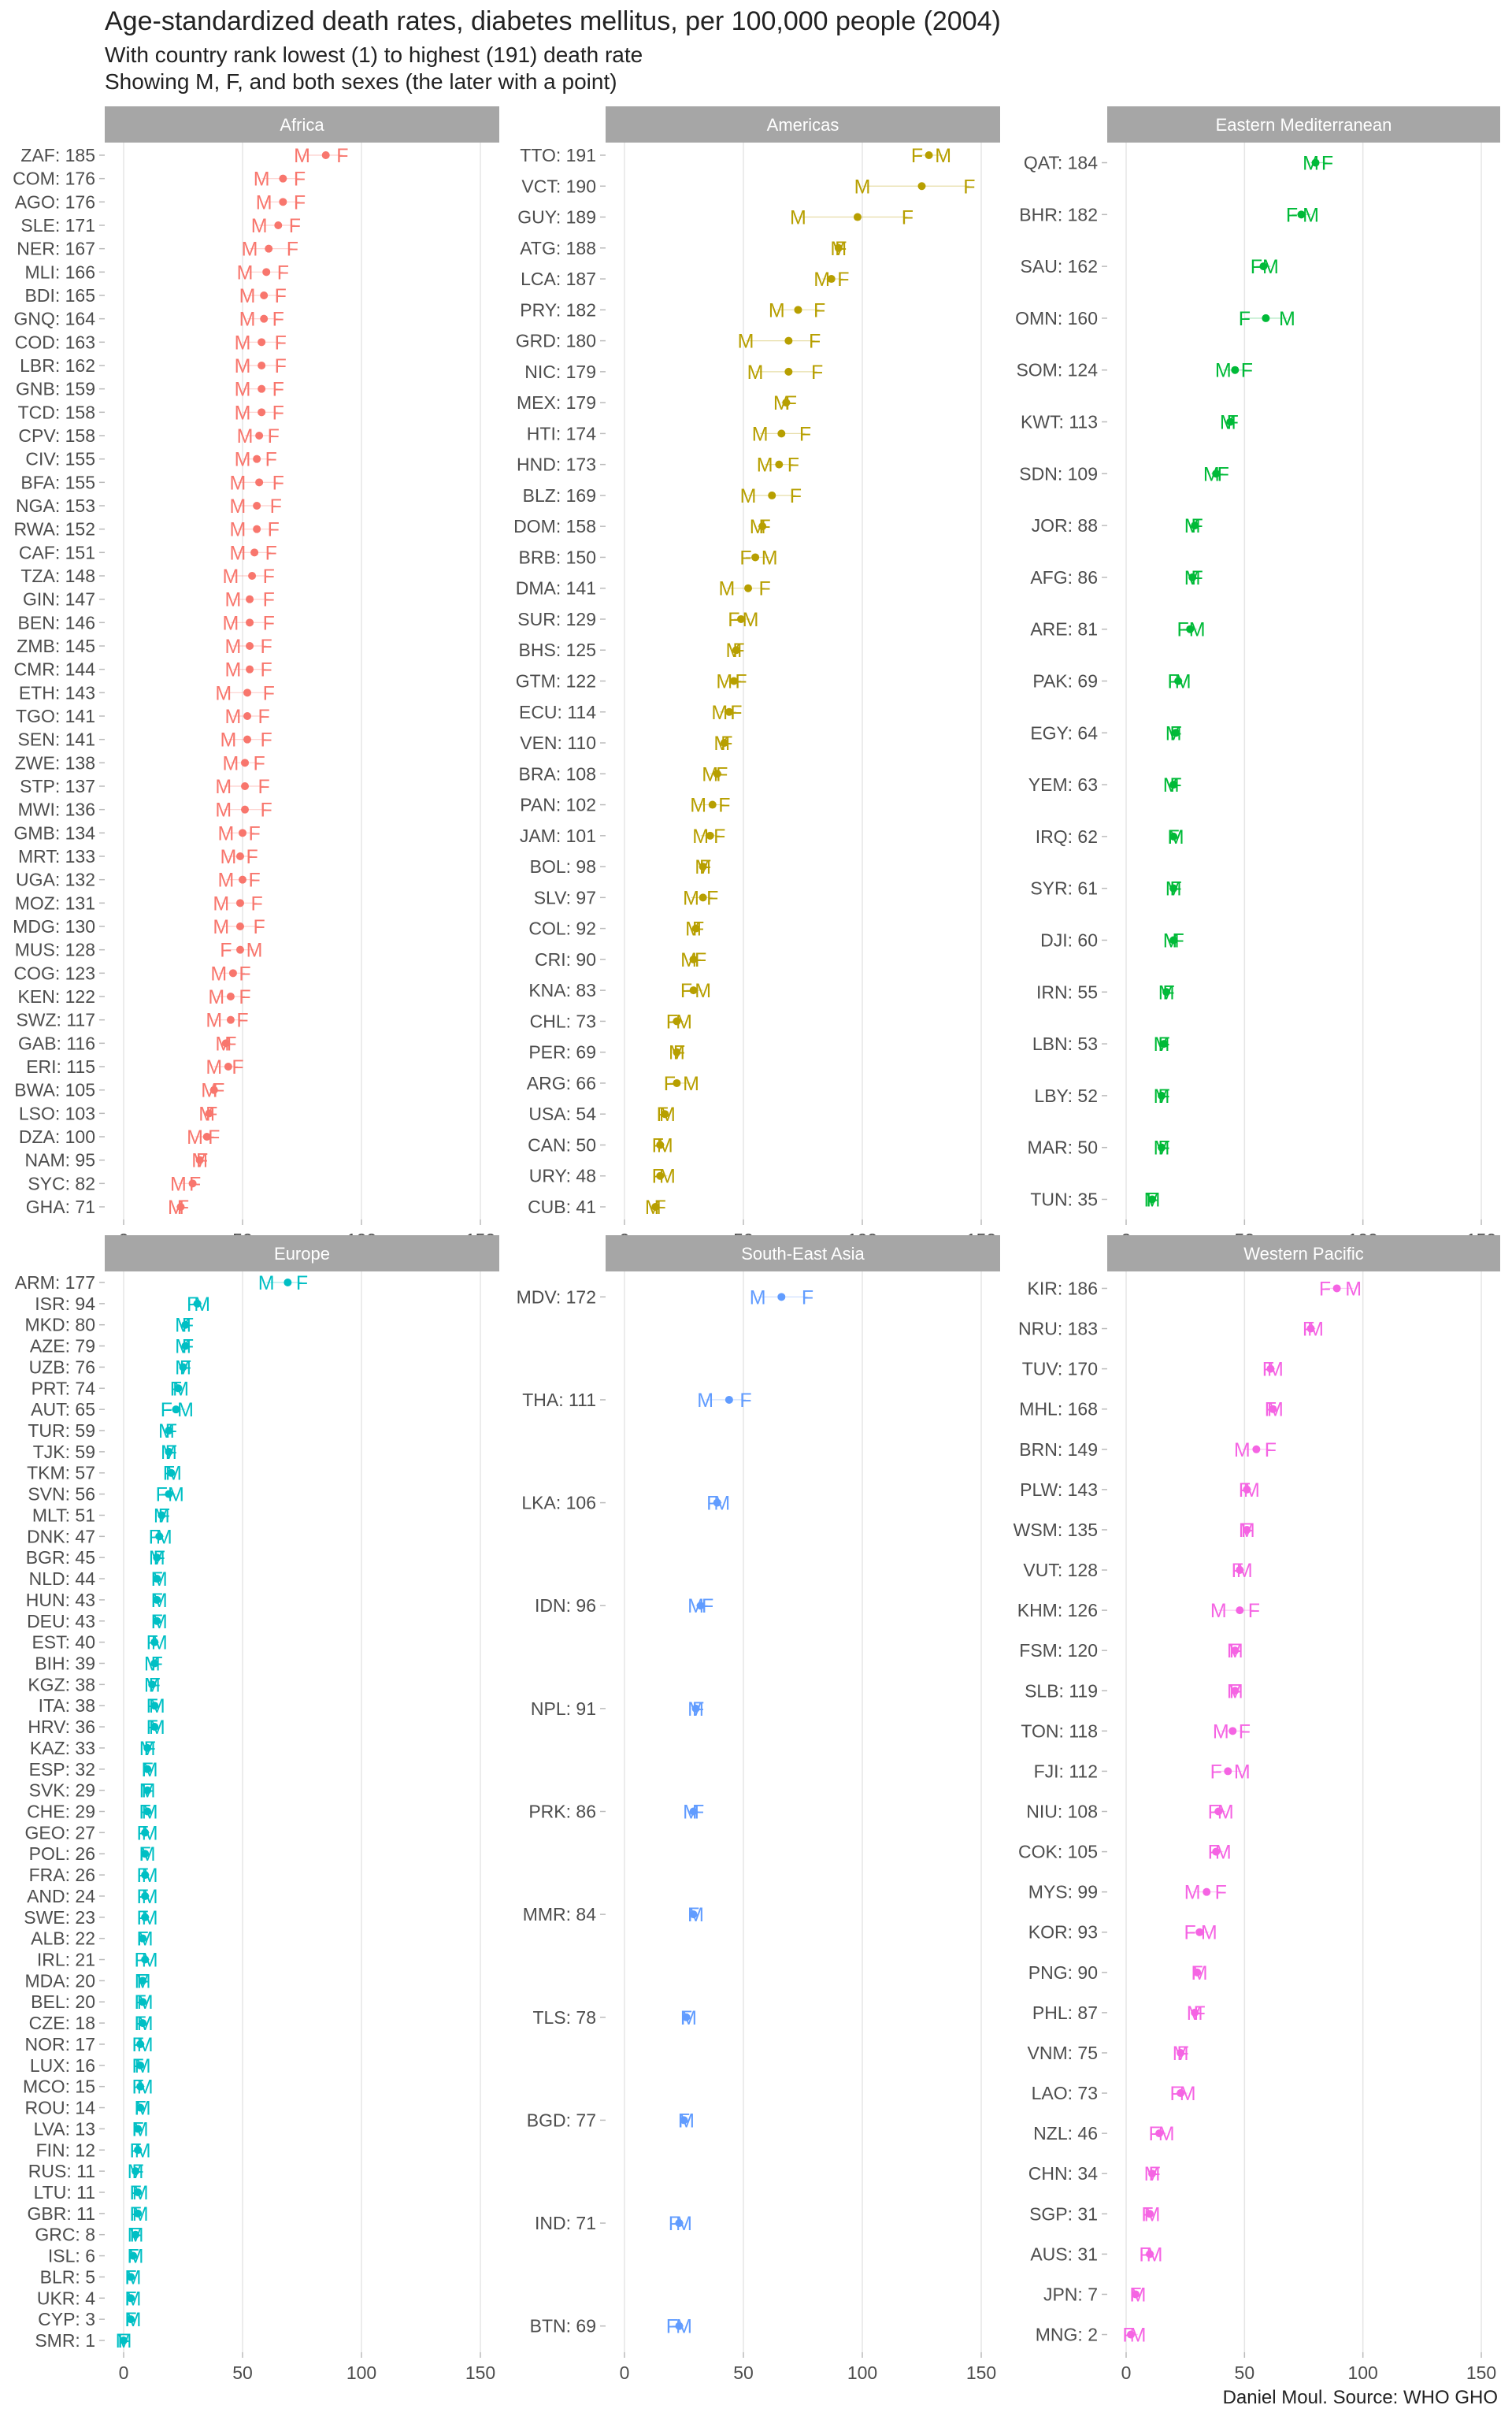 This screenshot has width=1512, height=2420. Describe the element at coordinates (71, 2256) in the screenshot. I see `country-label: ISL: 6` at that location.